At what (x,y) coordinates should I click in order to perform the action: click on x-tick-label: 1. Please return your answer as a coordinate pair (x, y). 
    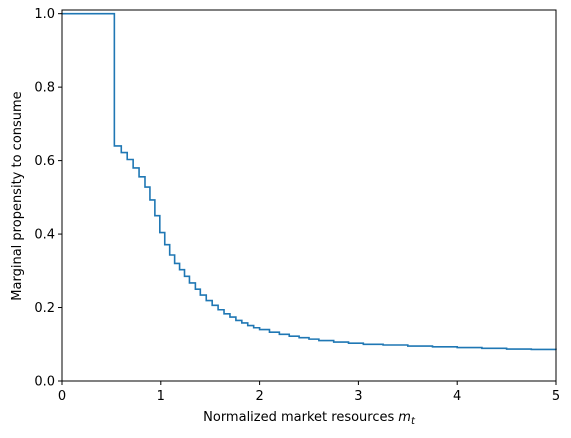
    Looking at the image, I should click on (161, 396).